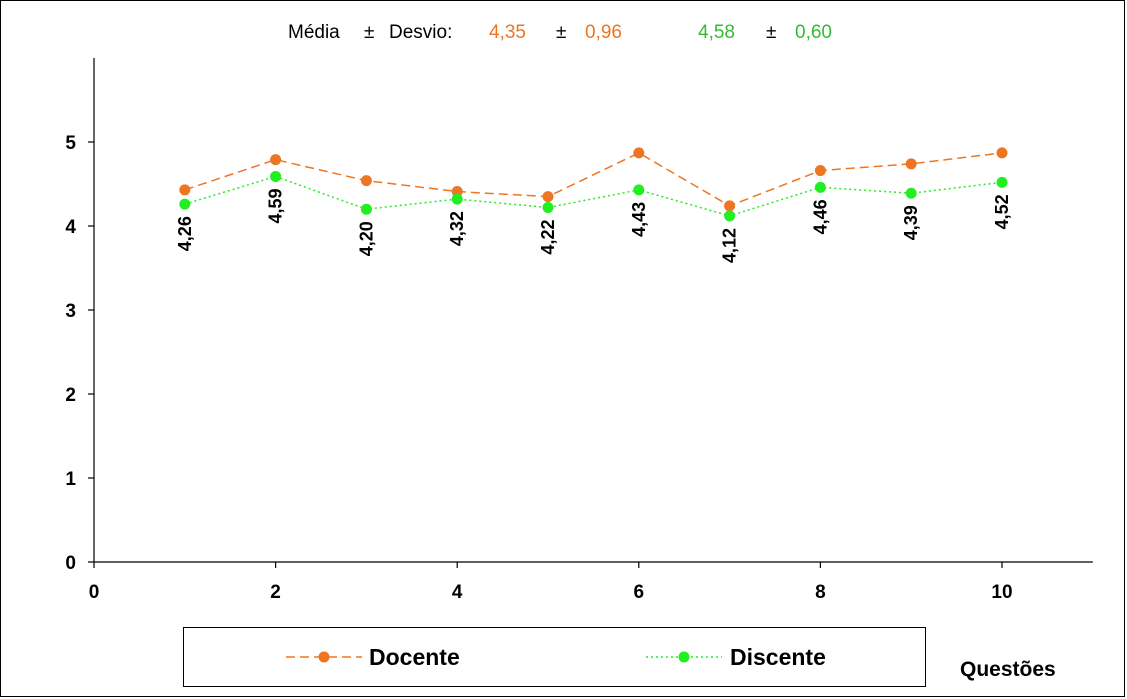 The image size is (1127, 699). Describe the element at coordinates (771, 32) in the screenshot. I see `stats-discente-plusminus: ±` at that location.